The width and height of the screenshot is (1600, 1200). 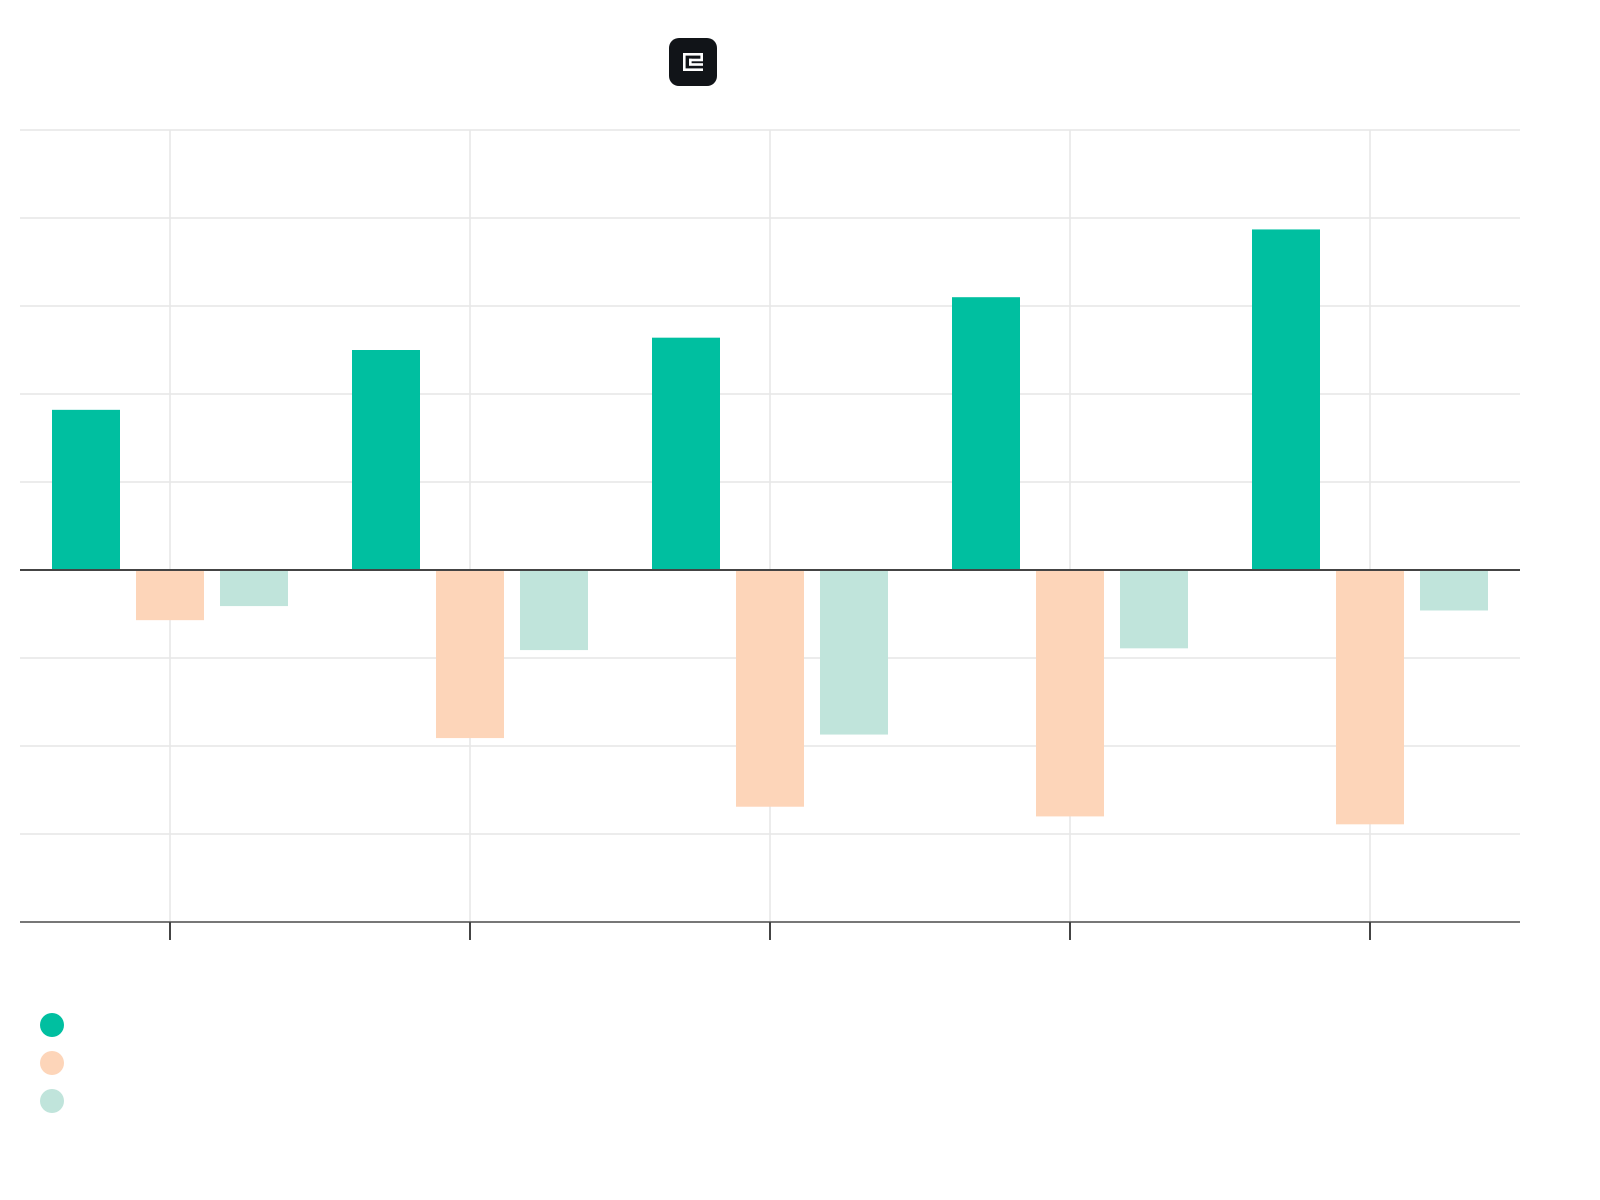 I want to click on logo-glyph-icon, so click(x=693, y=62).